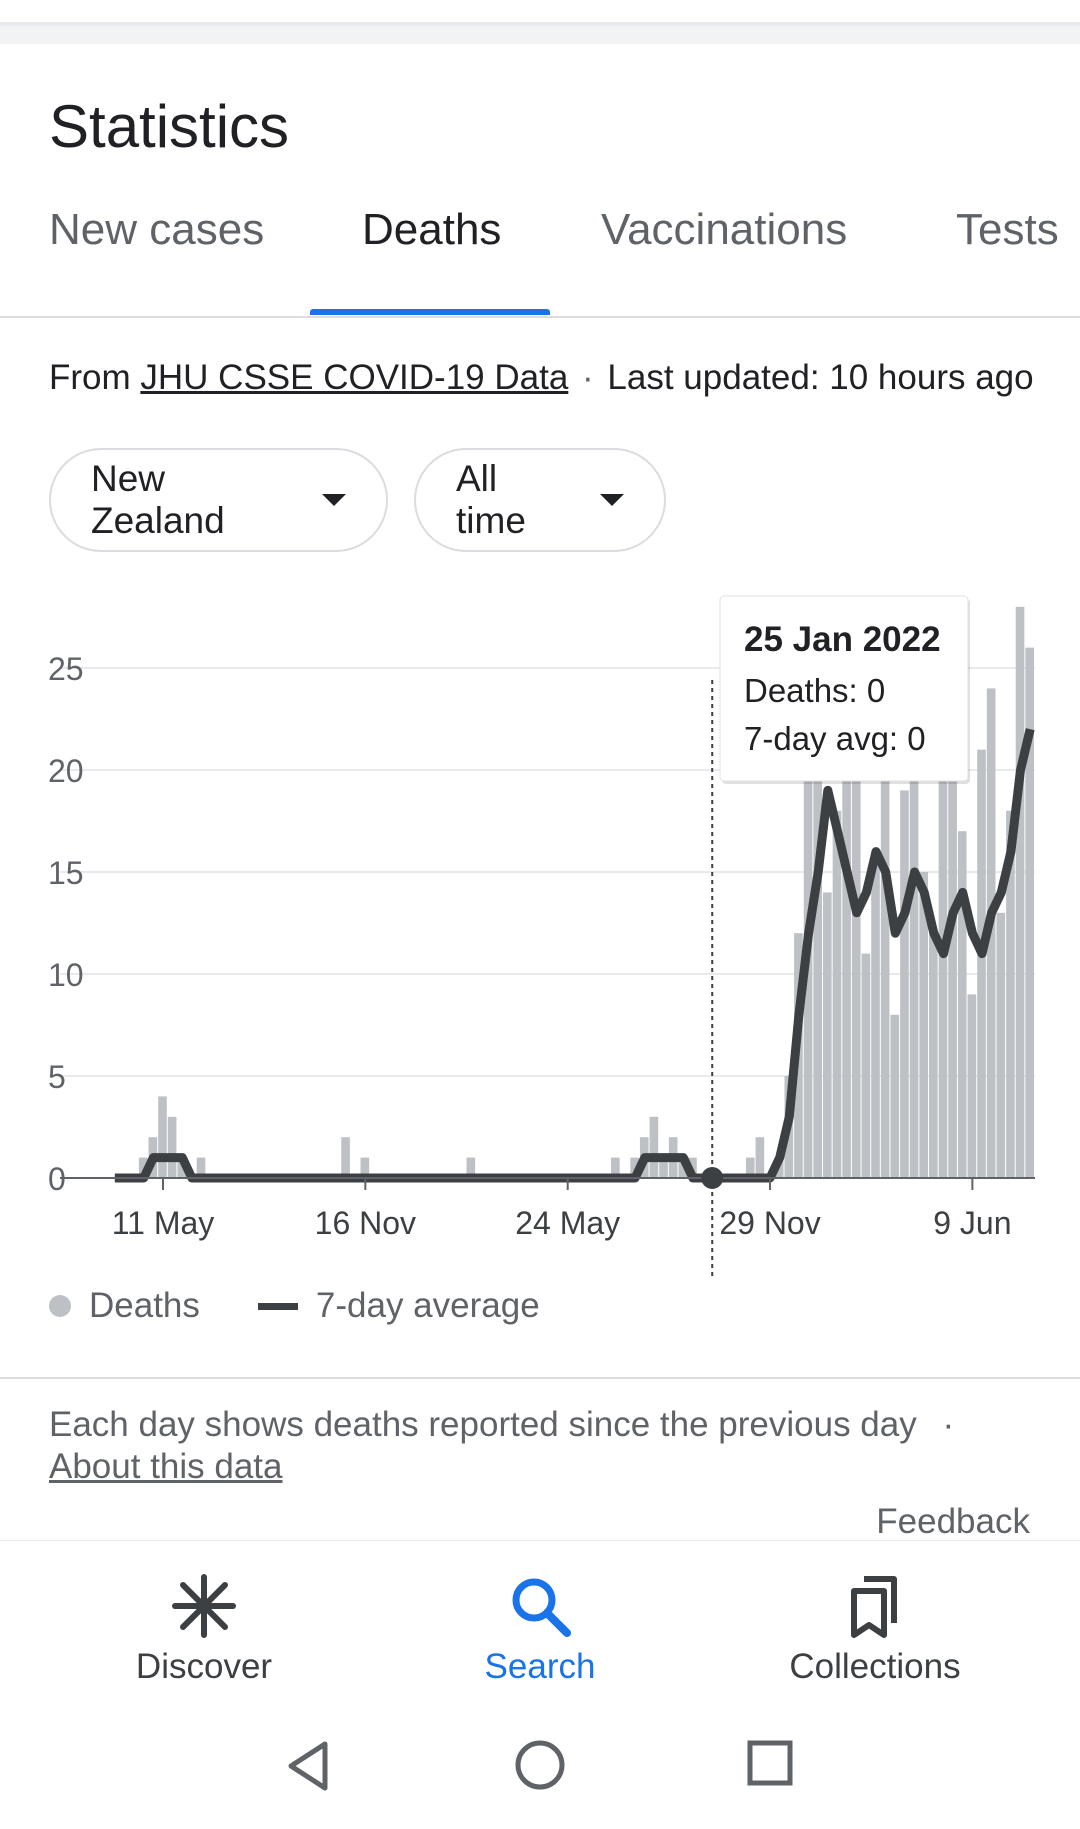  What do you see at coordinates (158, 499) in the screenshot?
I see `region-value: New Zealand` at bounding box center [158, 499].